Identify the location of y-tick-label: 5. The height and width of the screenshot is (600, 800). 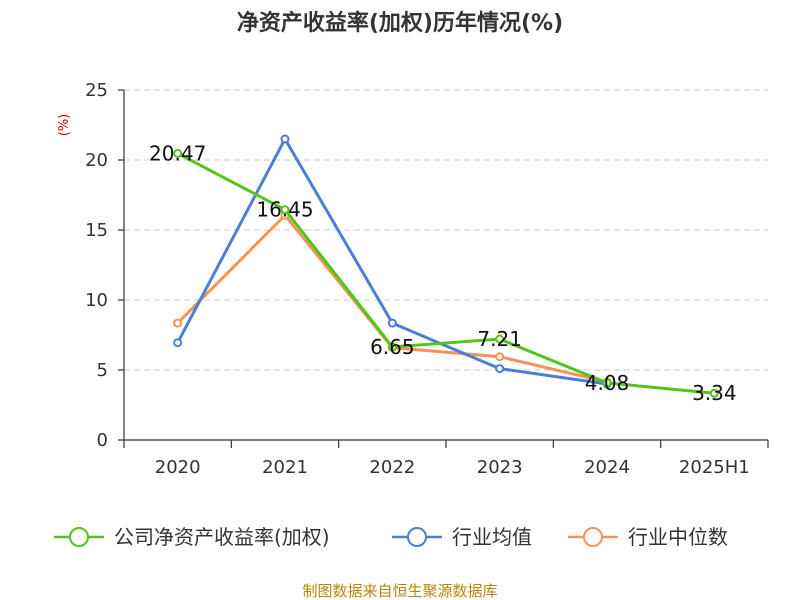
(102, 370).